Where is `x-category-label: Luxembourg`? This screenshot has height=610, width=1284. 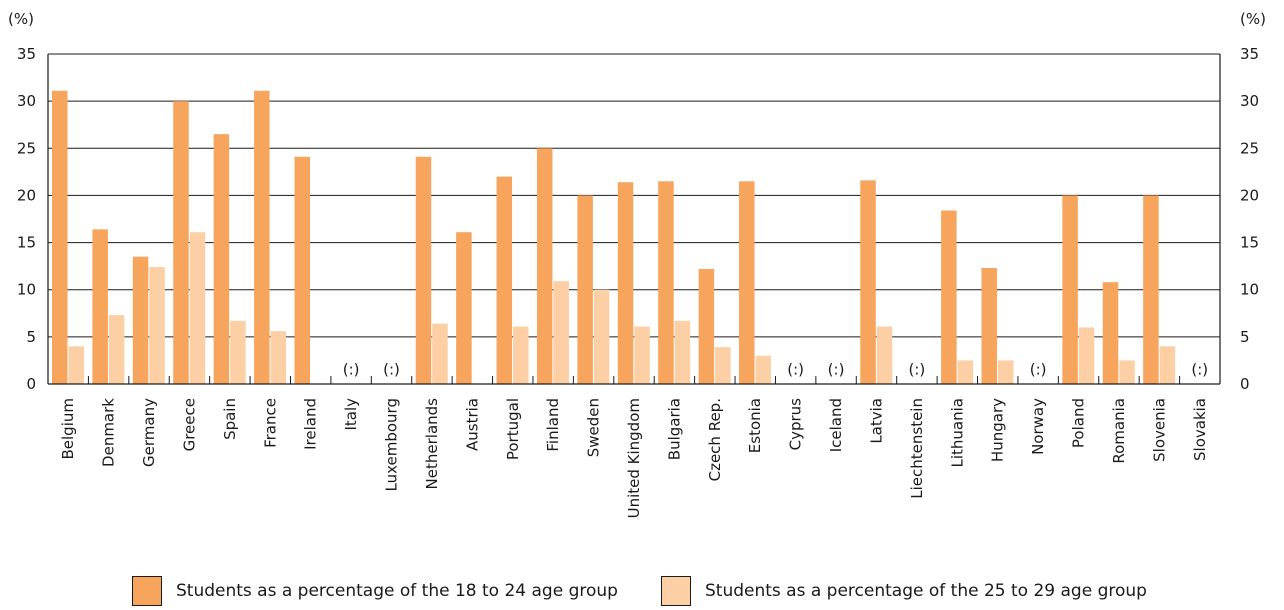
x-category-label: Luxembourg is located at coordinates (392, 445).